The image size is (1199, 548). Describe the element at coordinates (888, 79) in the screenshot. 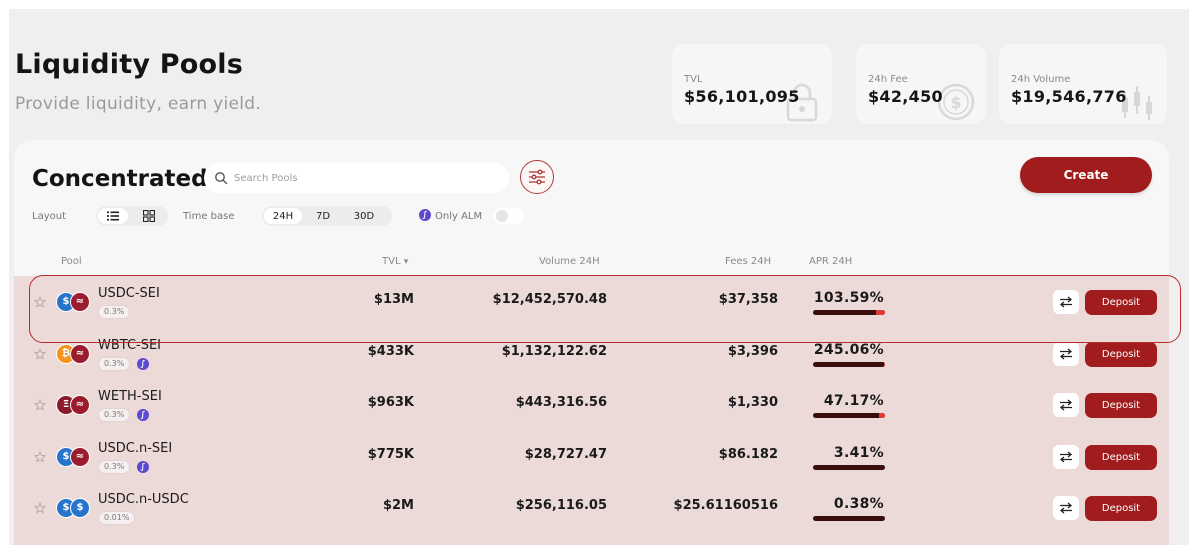

I see `stat-label: 24h Fee` at that location.